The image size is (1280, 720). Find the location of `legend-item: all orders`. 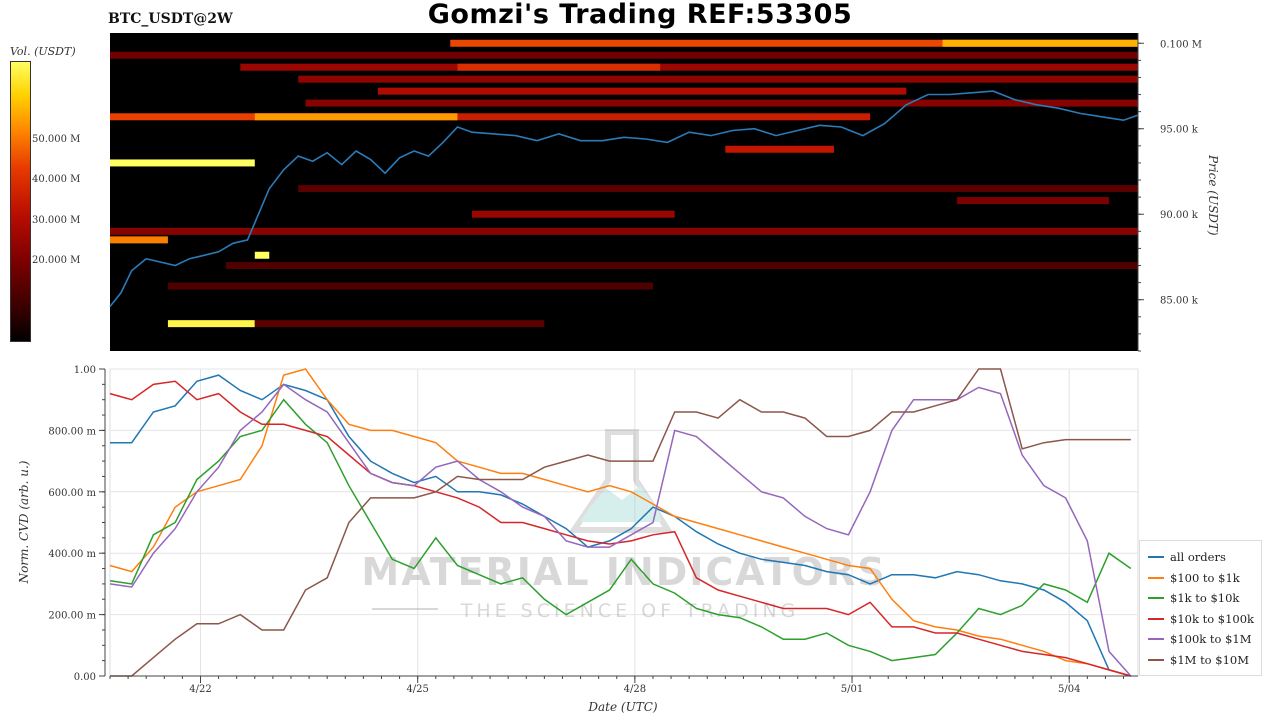

legend-item: all orders is located at coordinates (1187, 557).